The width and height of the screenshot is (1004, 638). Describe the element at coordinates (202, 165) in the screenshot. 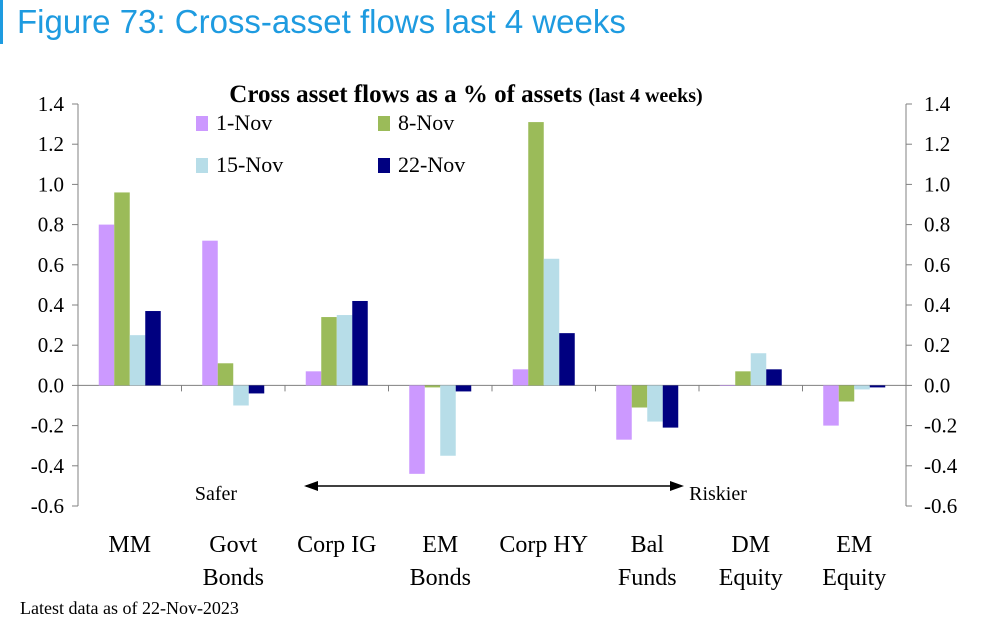

I see `legend-swatch-15-nov` at that location.